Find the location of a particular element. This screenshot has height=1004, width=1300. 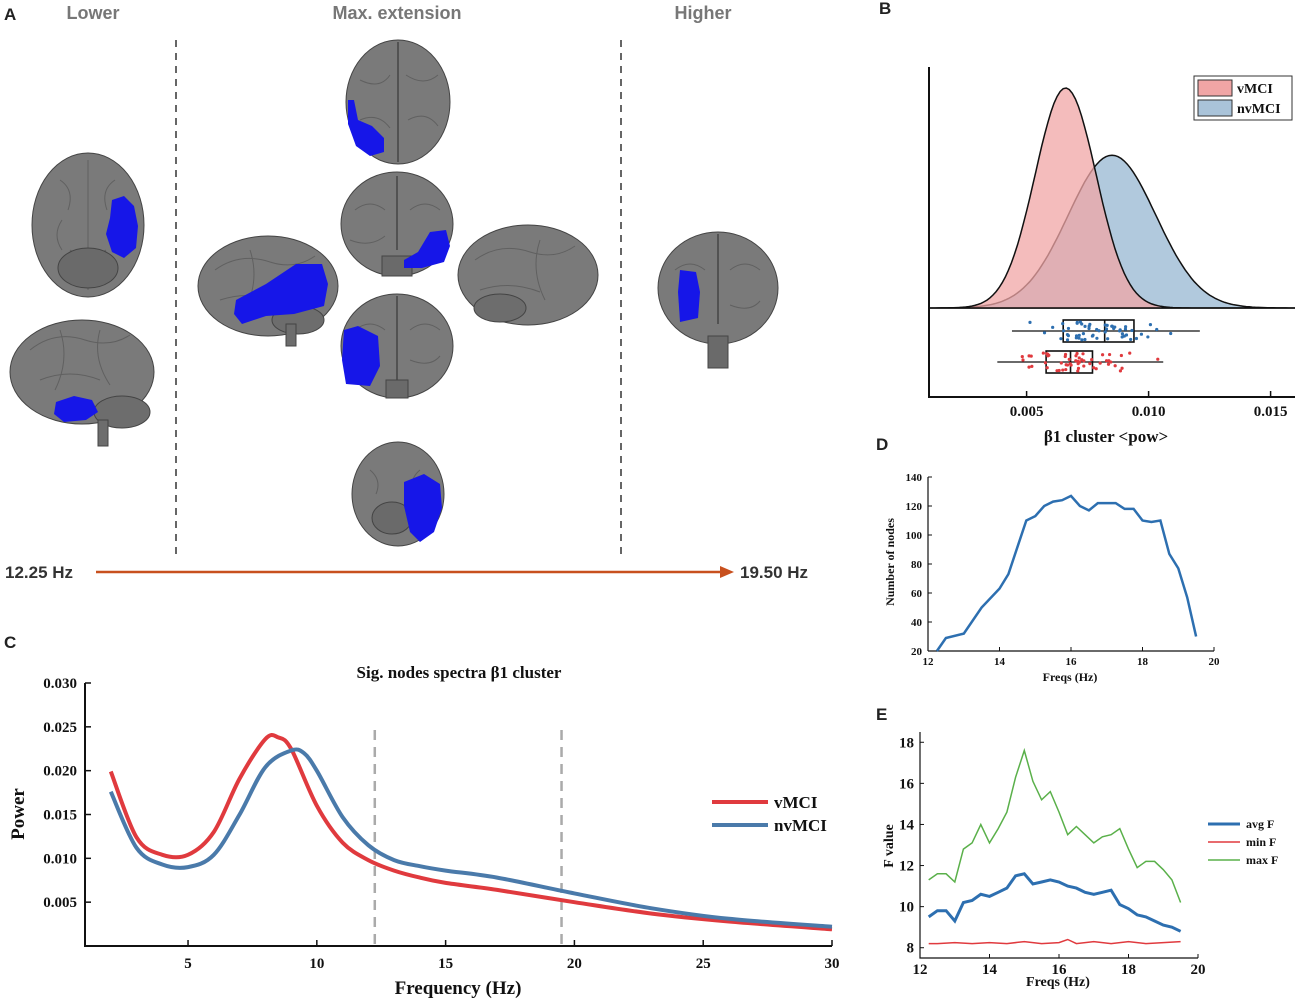

panel-d-ytick-label: 120 is located at coordinates (914, 507).